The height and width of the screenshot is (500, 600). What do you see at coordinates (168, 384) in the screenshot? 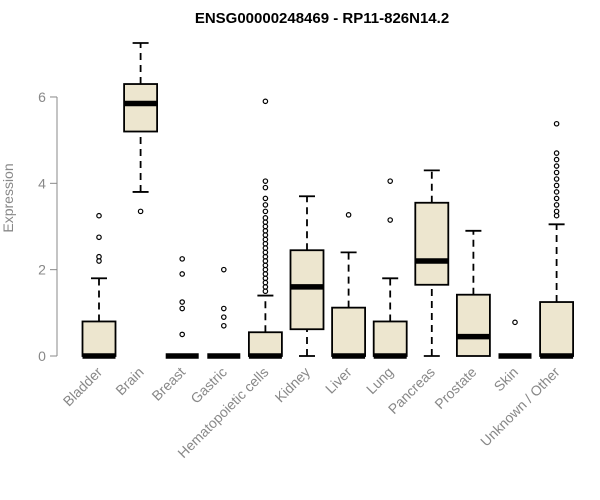
I see `x-category-label: Breast` at bounding box center [168, 384].